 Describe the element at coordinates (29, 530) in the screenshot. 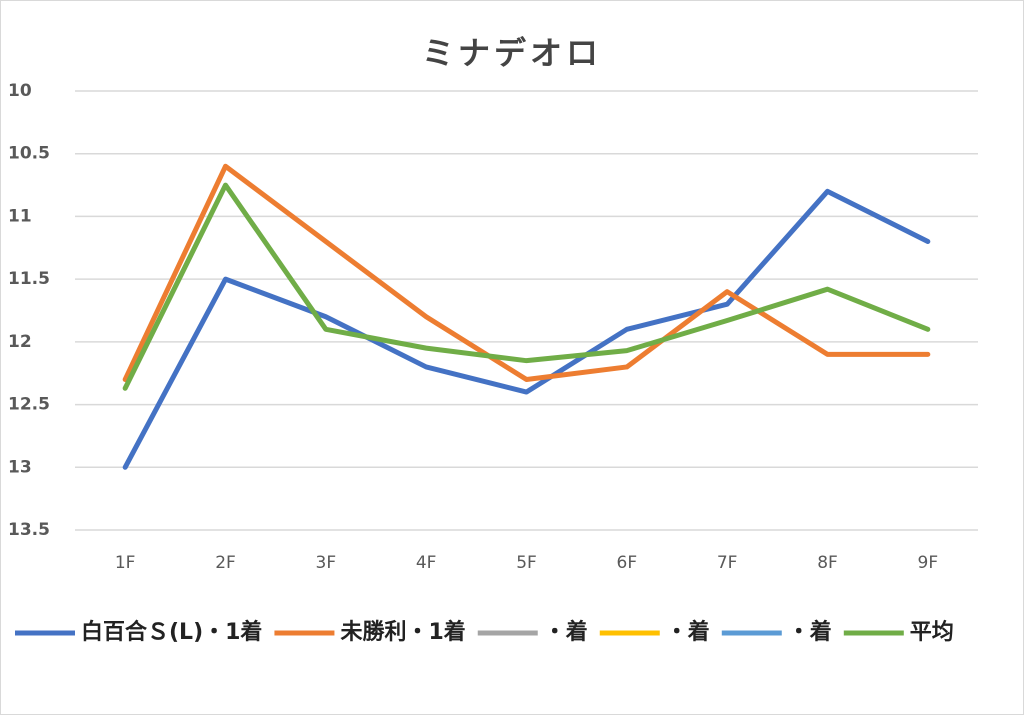

I see `y-tick-label: 13.5` at that location.